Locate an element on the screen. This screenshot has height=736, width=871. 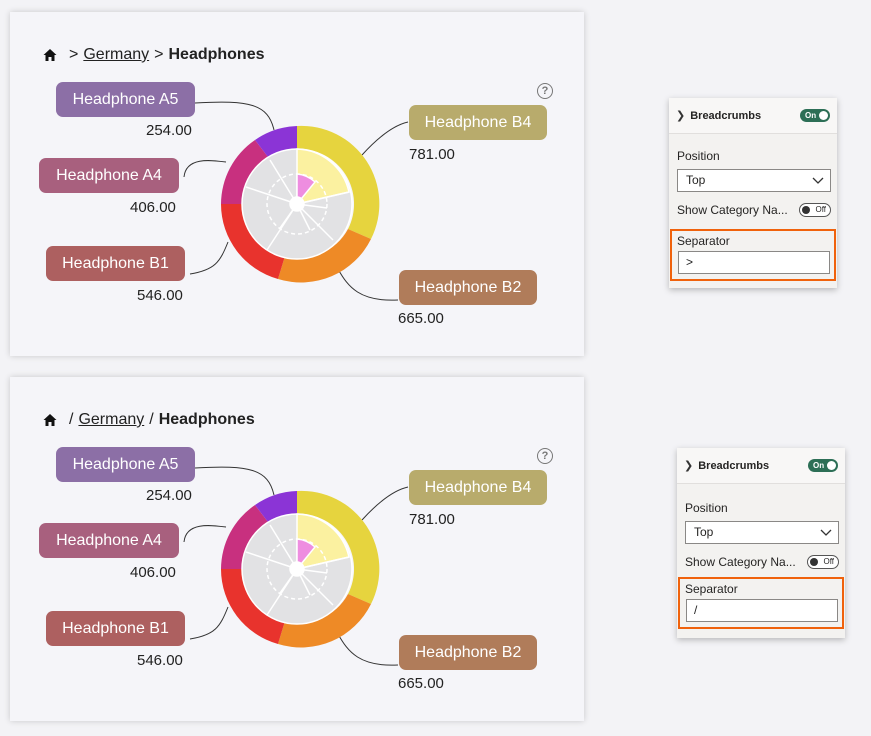
separator-highlight: Separator / is located at coordinates (761, 603).